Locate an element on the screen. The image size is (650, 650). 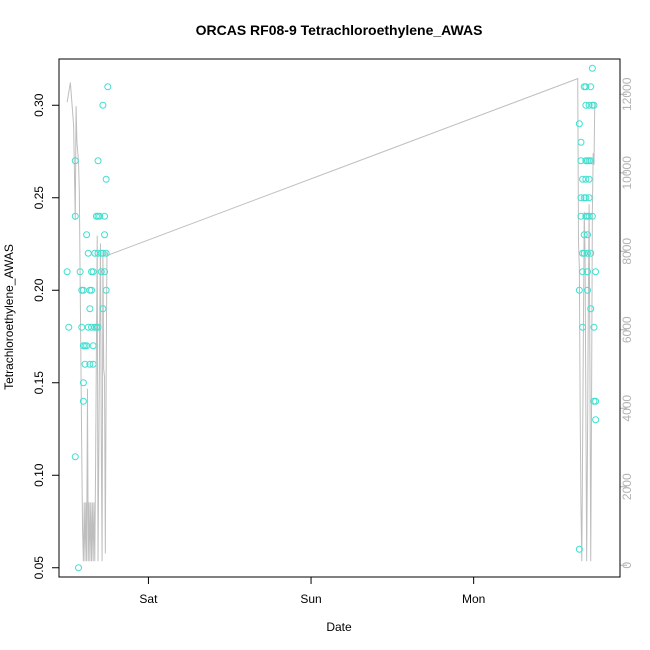
x-tick-label: Mon is located at coordinates (473, 599).